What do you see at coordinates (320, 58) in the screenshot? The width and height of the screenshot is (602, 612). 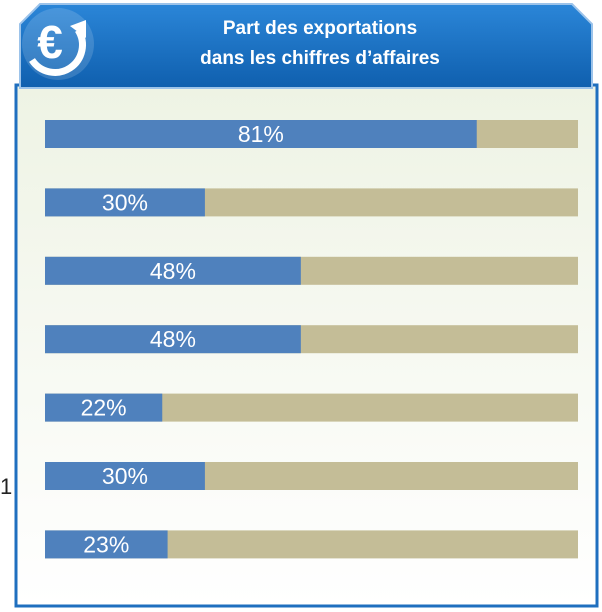 I see `chart-subtitle: dans les chiffres d’affaires` at bounding box center [320, 58].